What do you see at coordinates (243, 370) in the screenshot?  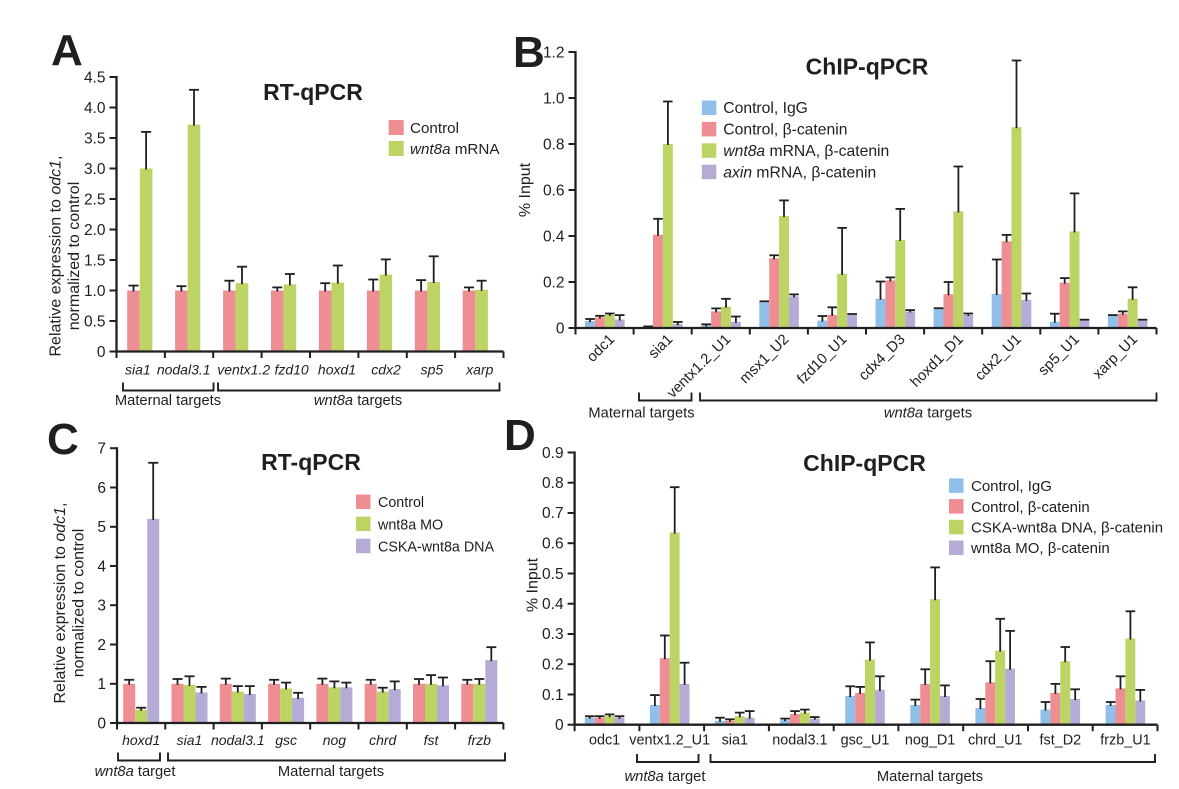 I see `svg-text: ventx1.2` at bounding box center [243, 370].